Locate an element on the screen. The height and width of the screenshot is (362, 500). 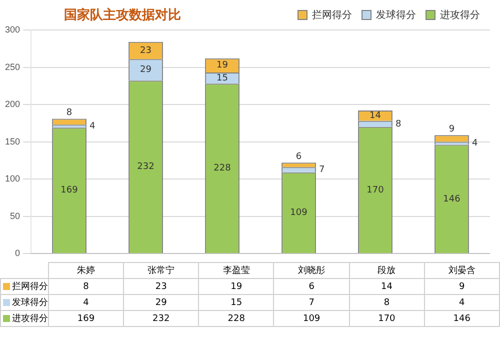
data-label: 7 is located at coordinates (312, 302).